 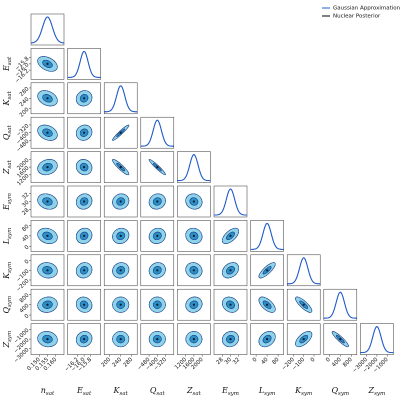 I want to click on x-axis-label: Qsym, so click(x=340, y=391).